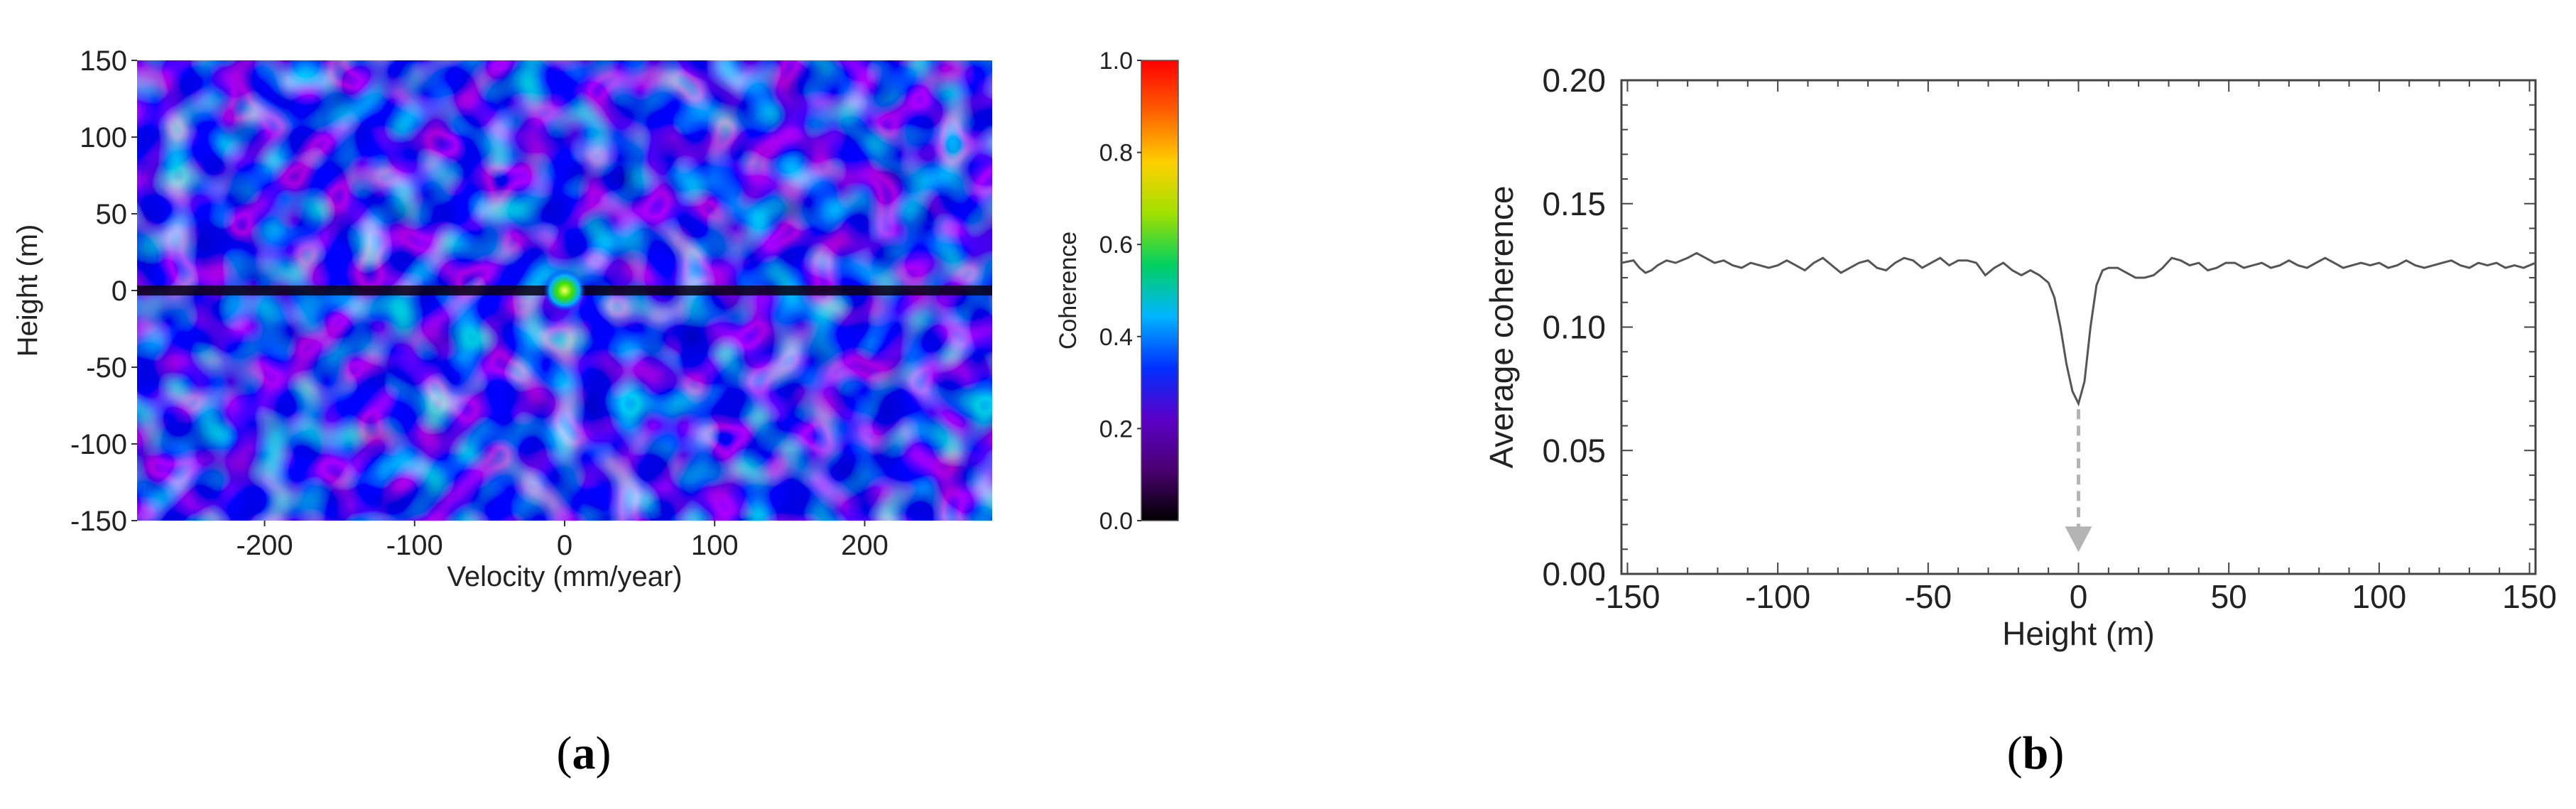 The height and width of the screenshot is (809, 2576). I want to click on peak-dashed-arrow, so click(2079, 481).